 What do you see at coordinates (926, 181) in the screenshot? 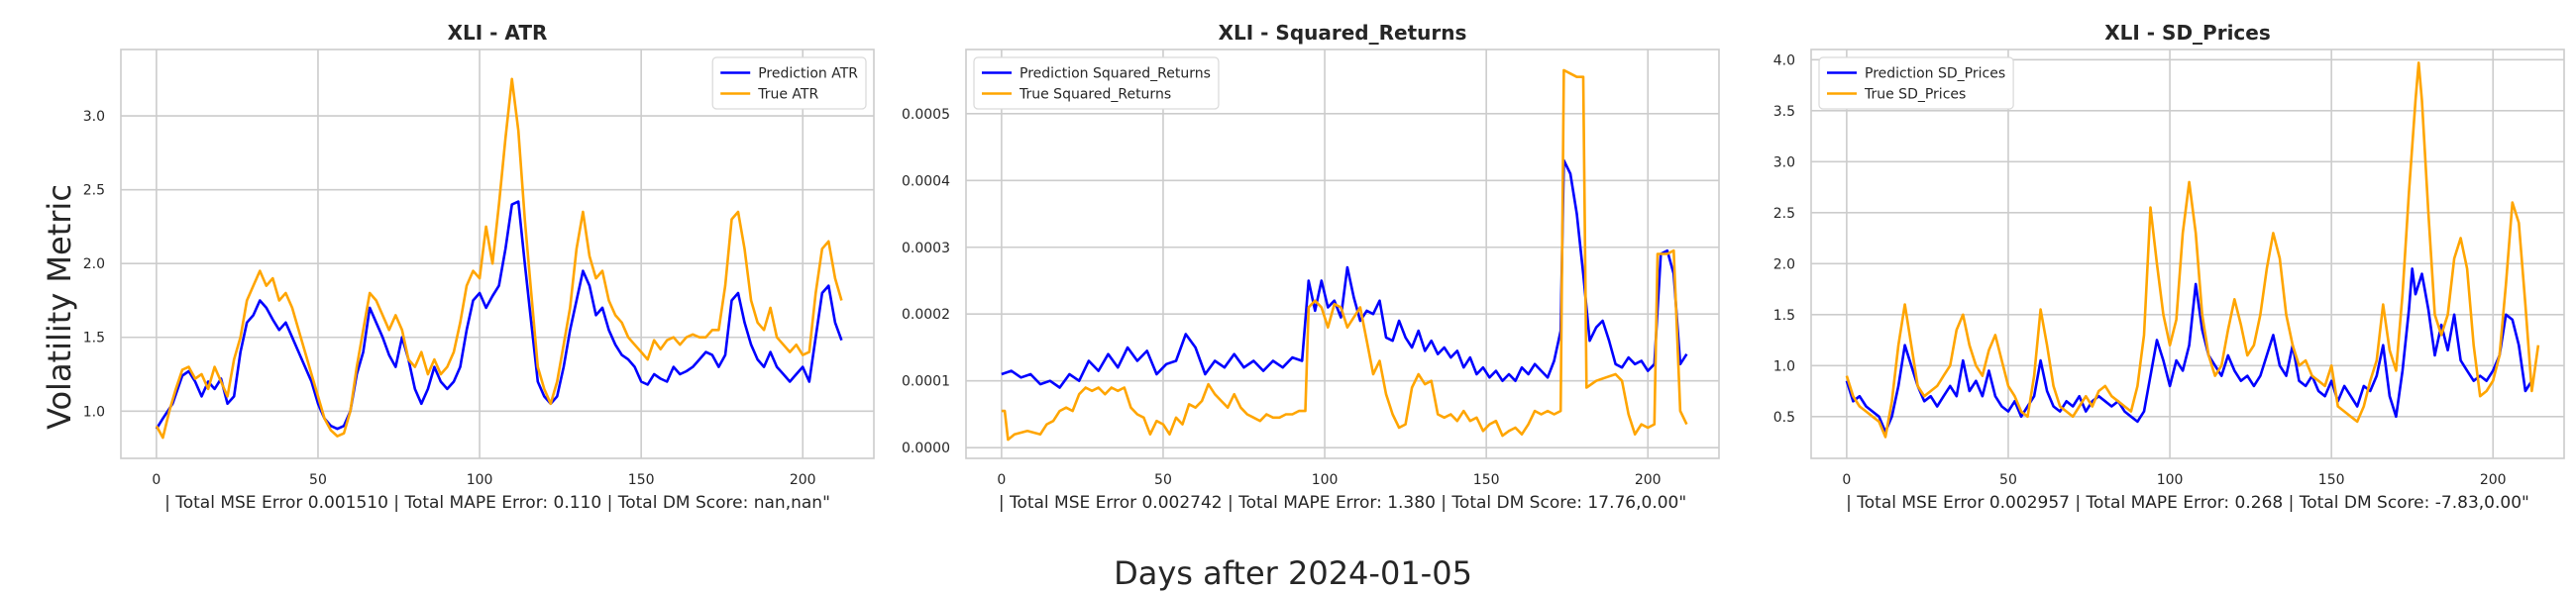
I see `chart-2-ytick-4: 0.0004` at bounding box center [926, 181].